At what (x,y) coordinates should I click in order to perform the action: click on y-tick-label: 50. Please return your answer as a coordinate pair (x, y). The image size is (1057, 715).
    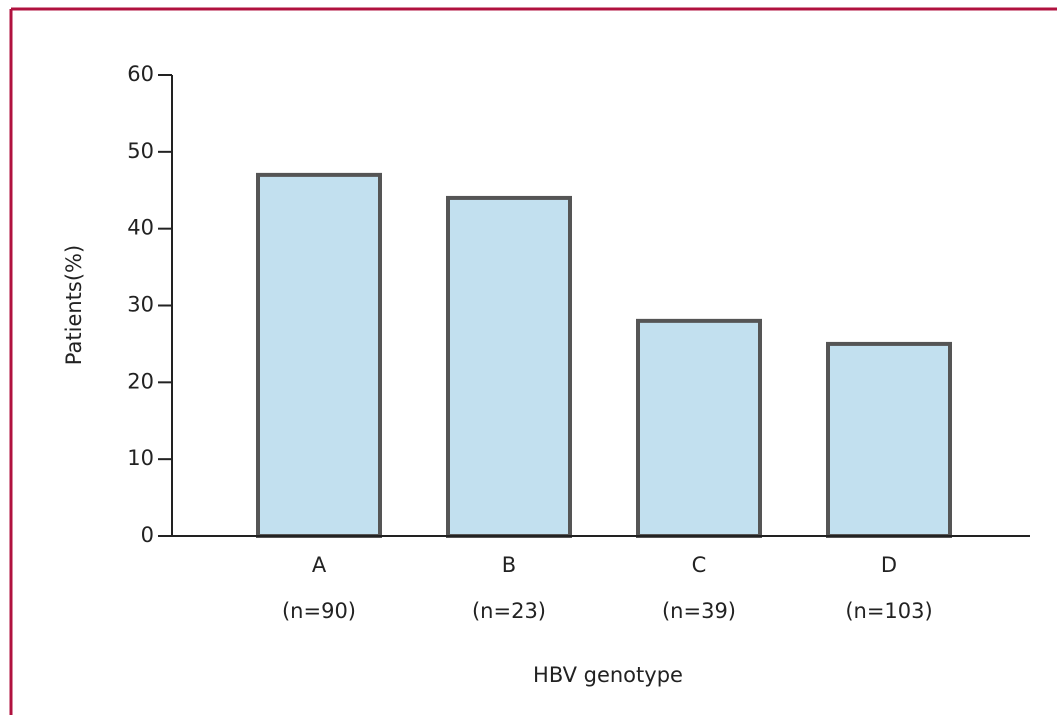
    Looking at the image, I should click on (140, 151).